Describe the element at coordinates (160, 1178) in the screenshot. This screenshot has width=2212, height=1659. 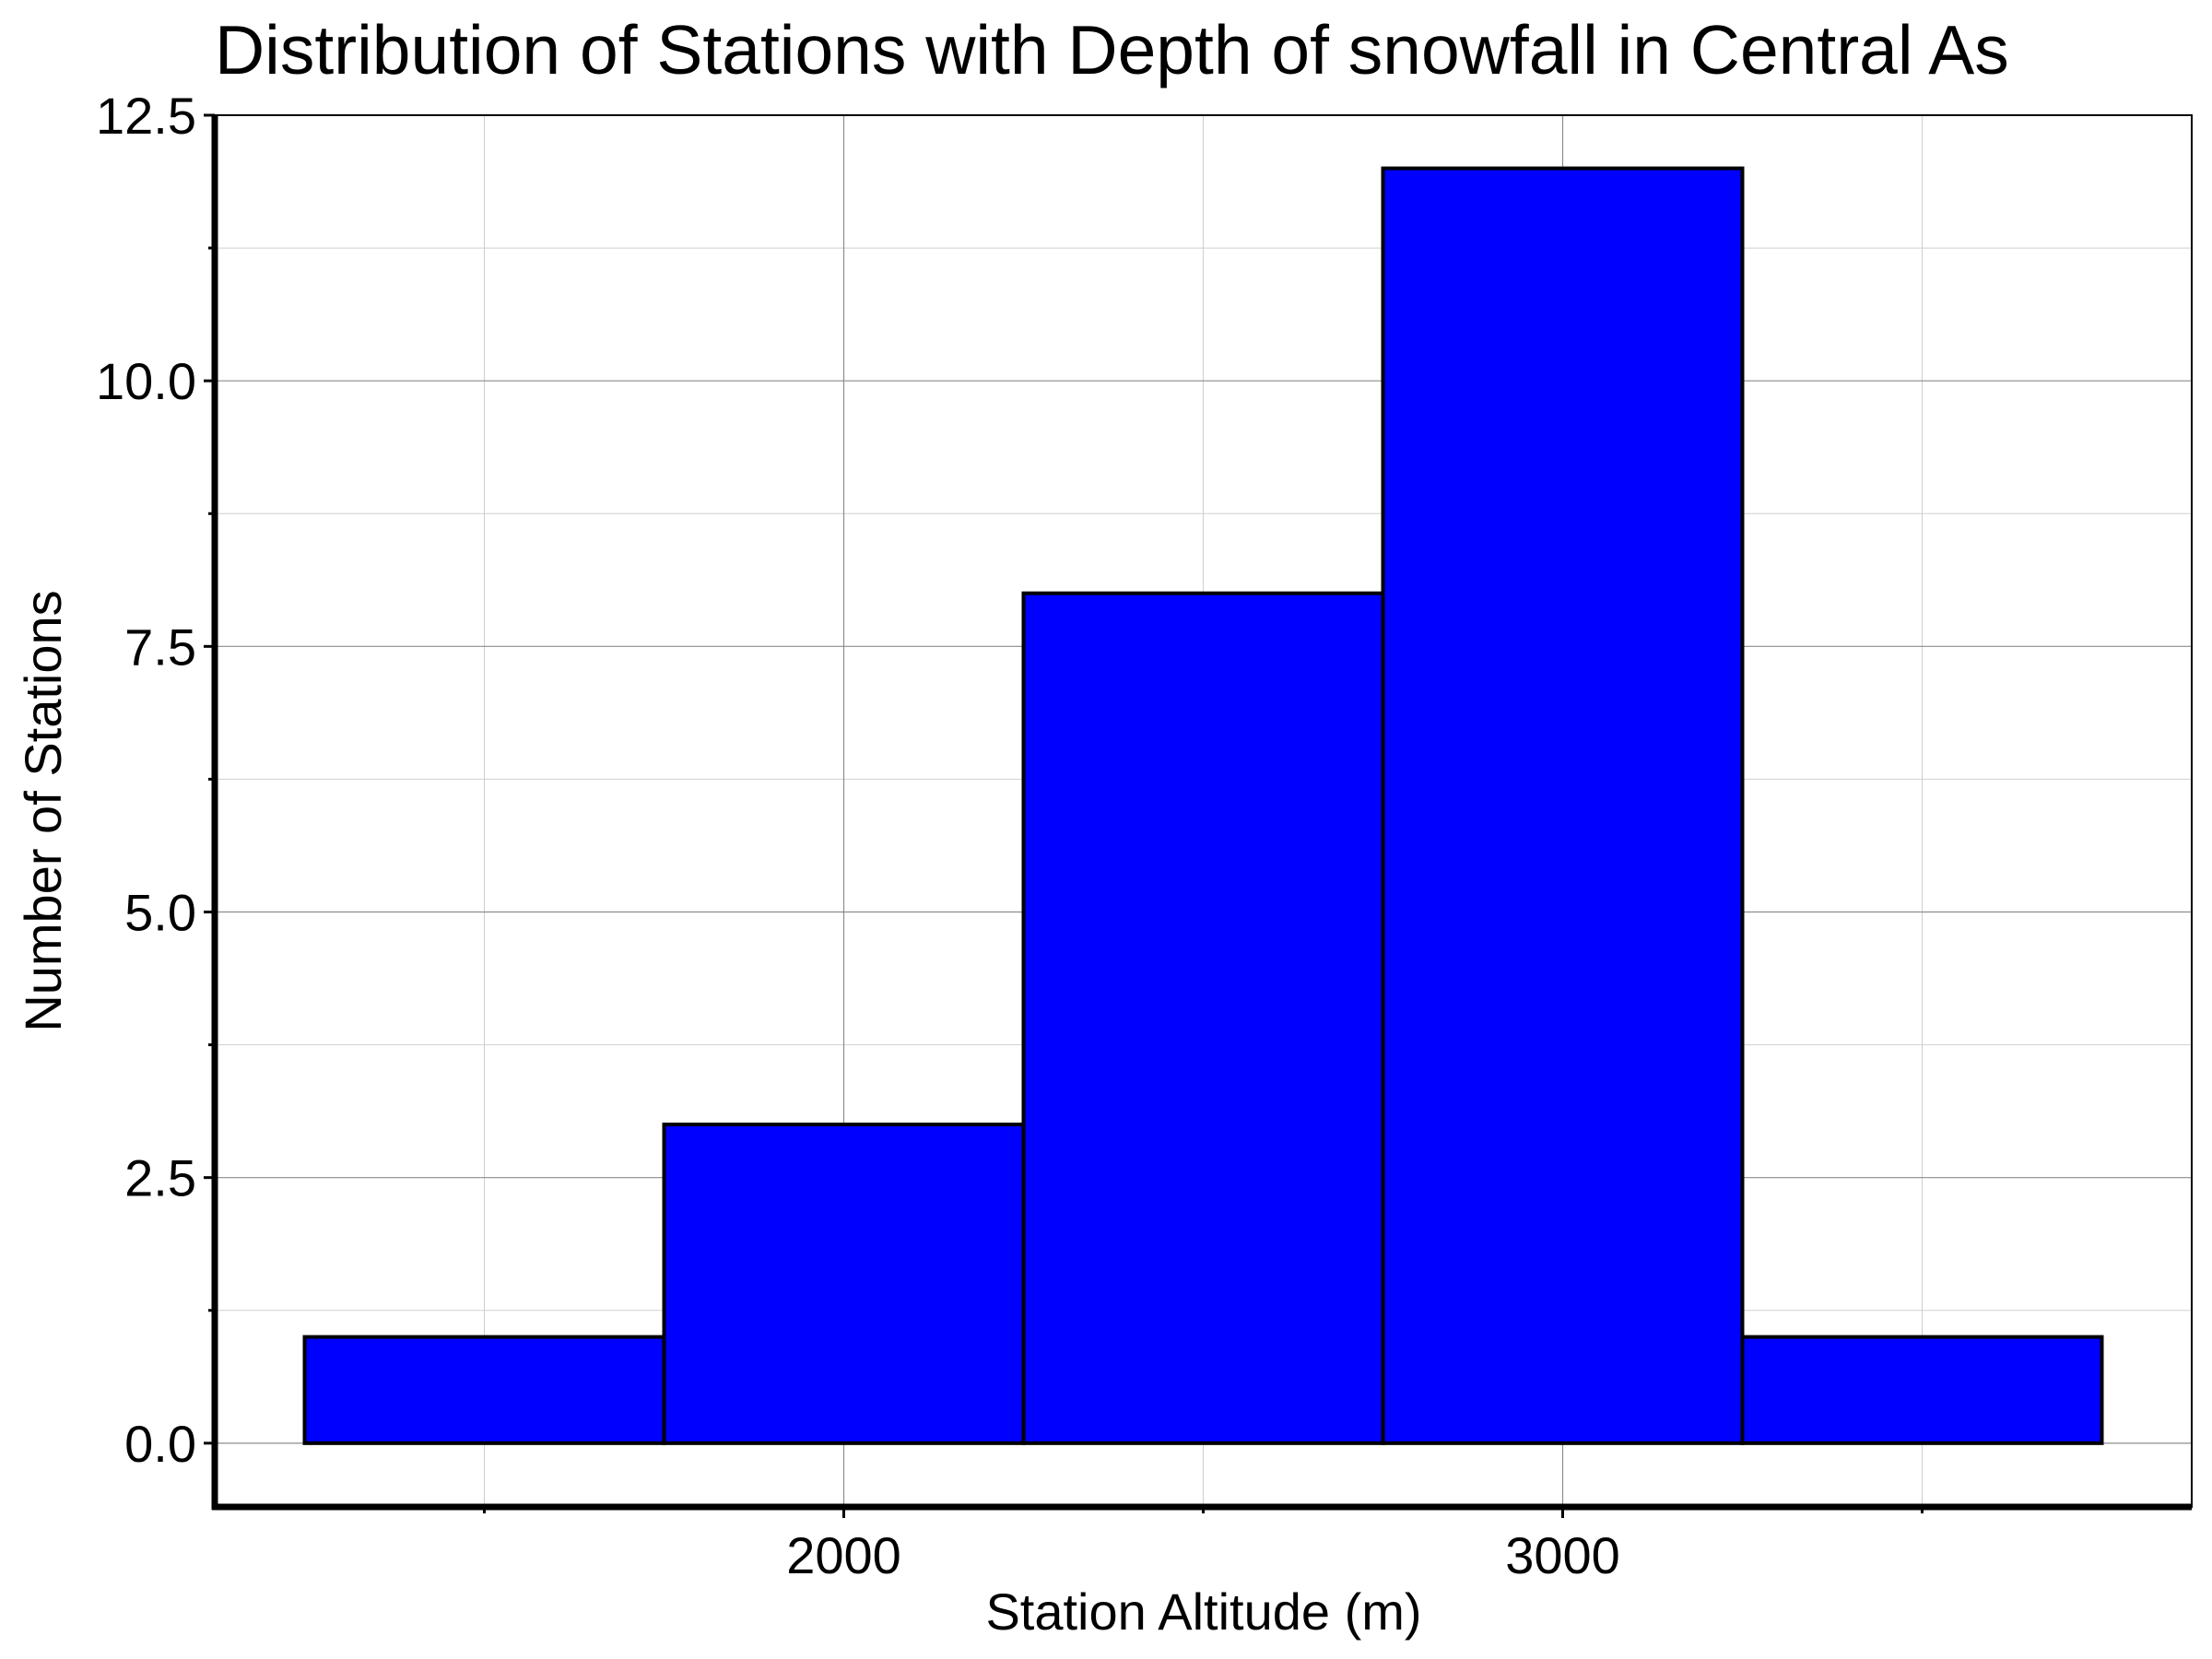
I see `y-tick-label: 2.5` at that location.